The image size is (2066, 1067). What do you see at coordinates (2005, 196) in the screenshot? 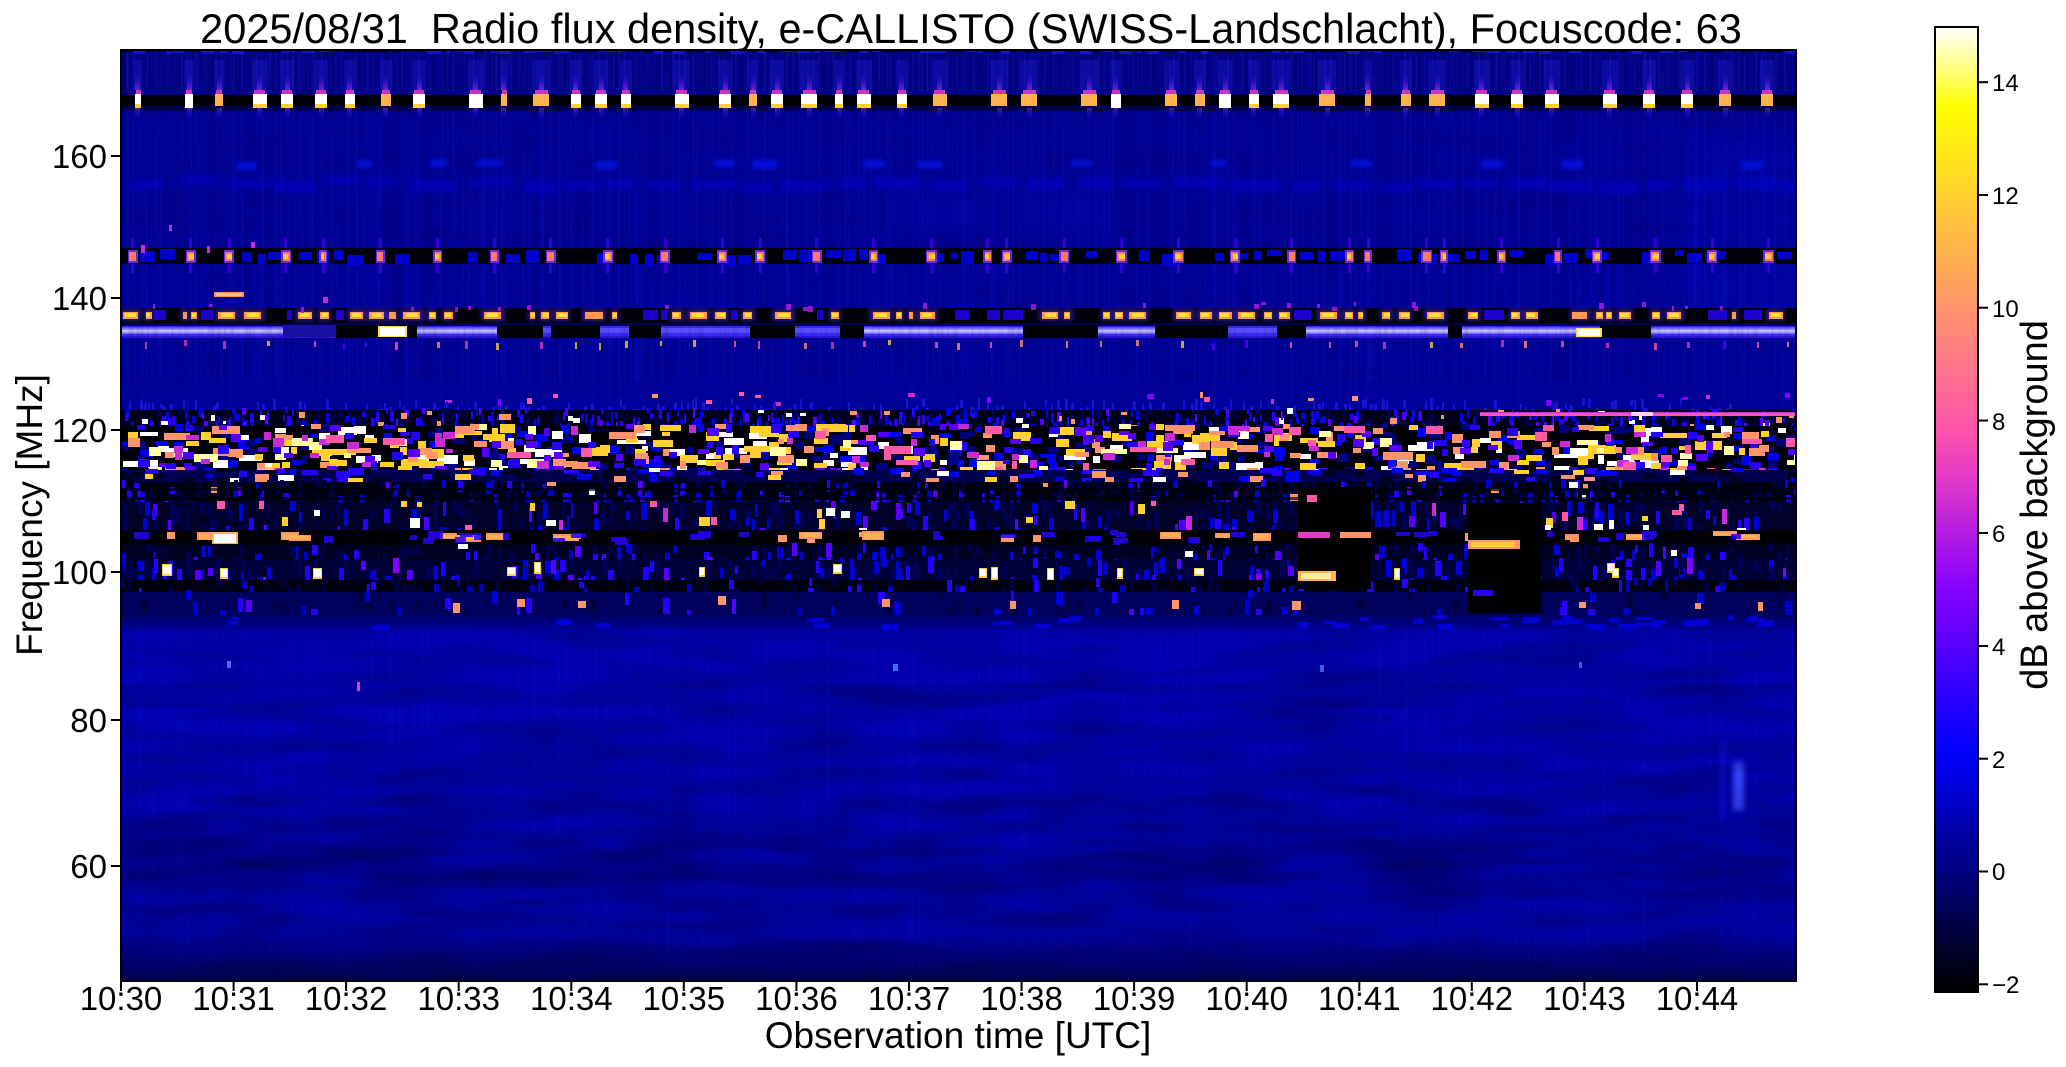
I see `svg-text: 12` at bounding box center [2005, 196].